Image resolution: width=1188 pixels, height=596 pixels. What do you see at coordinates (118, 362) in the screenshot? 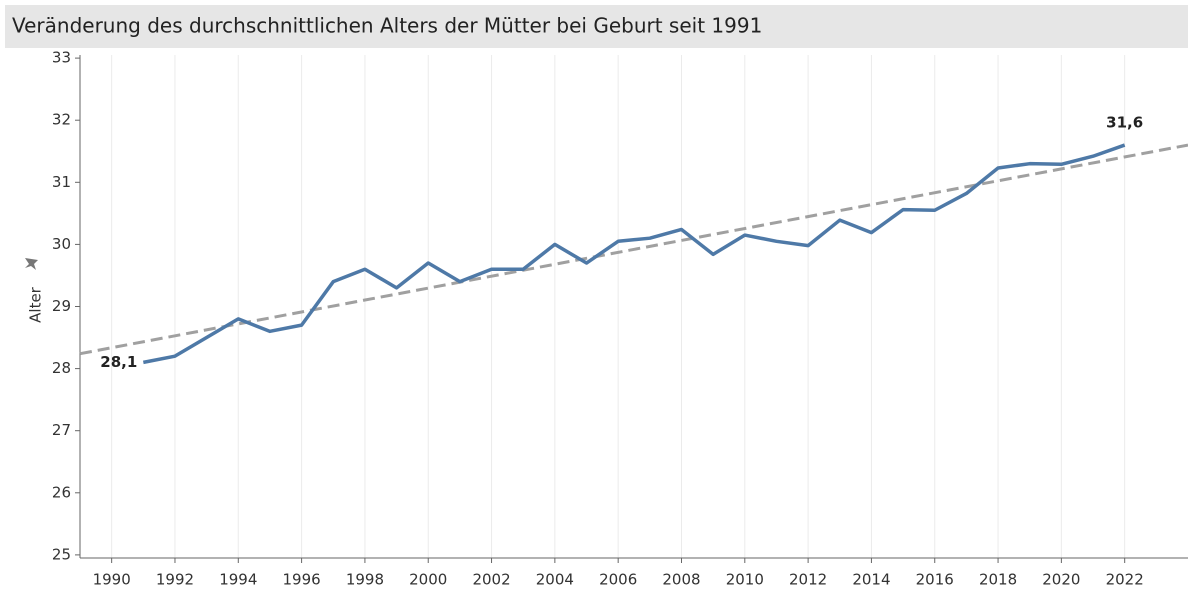
I see `data-label: 28,1` at bounding box center [118, 362].